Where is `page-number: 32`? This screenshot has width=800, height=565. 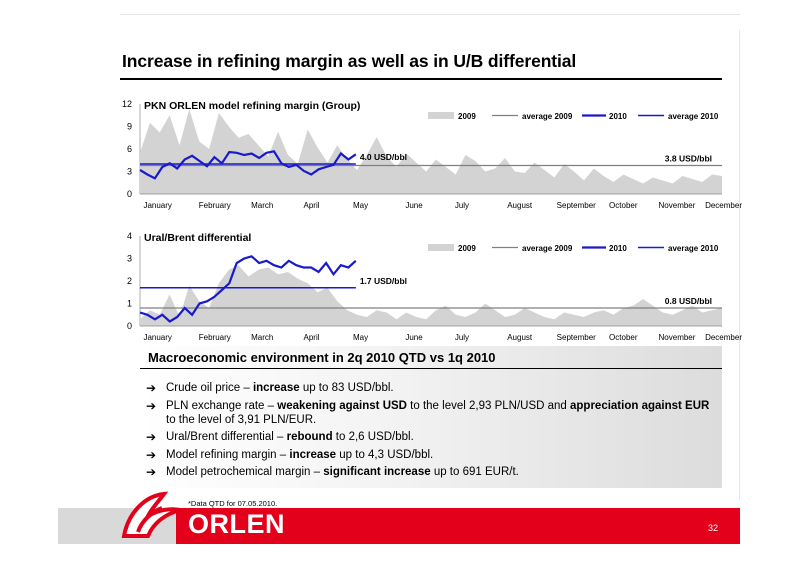 page-number: 32 is located at coordinates (713, 528).